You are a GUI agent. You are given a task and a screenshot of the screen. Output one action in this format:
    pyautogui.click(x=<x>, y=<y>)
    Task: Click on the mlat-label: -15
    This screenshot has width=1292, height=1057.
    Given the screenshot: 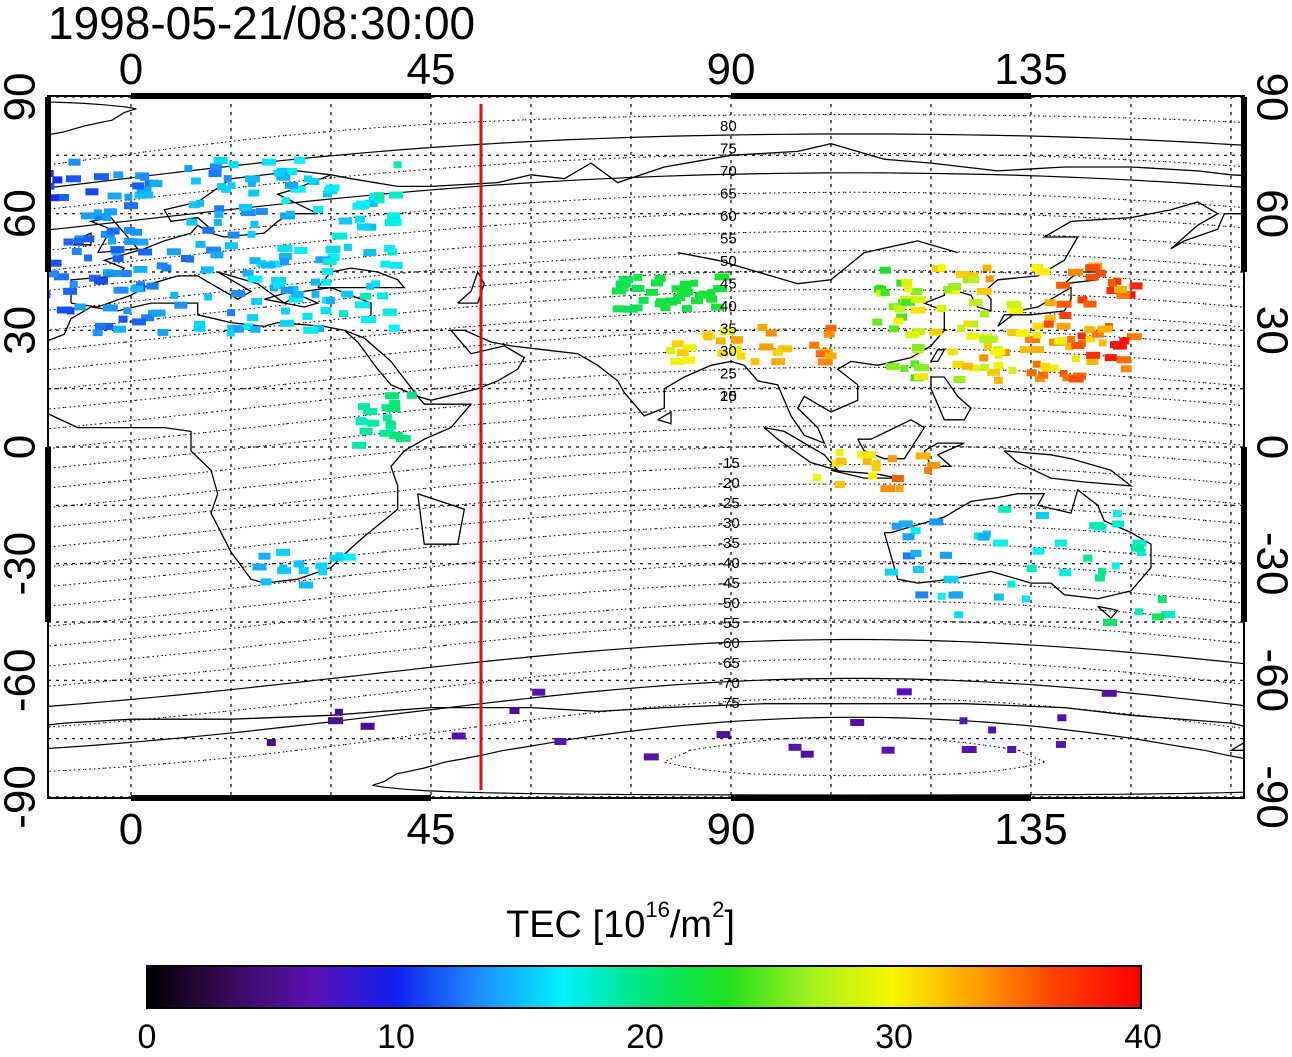 What is the action you would take?
    pyautogui.click(x=729, y=463)
    